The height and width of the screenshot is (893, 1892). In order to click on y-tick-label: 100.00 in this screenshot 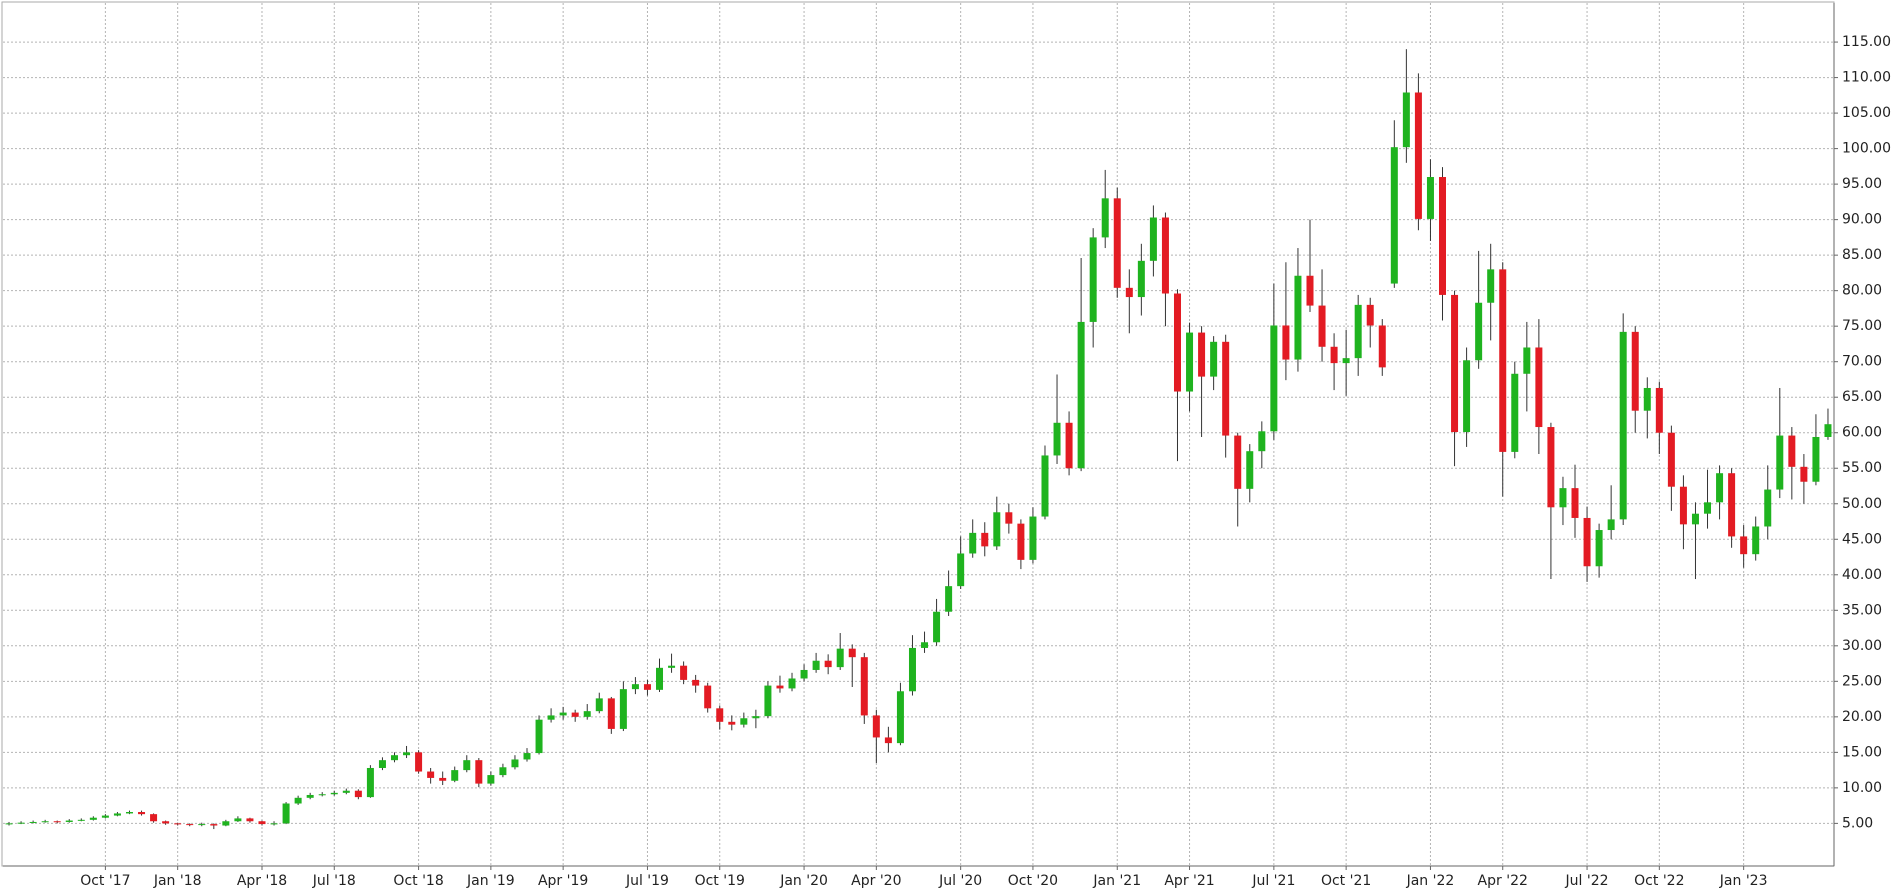, I will do `click(1866, 149)`.